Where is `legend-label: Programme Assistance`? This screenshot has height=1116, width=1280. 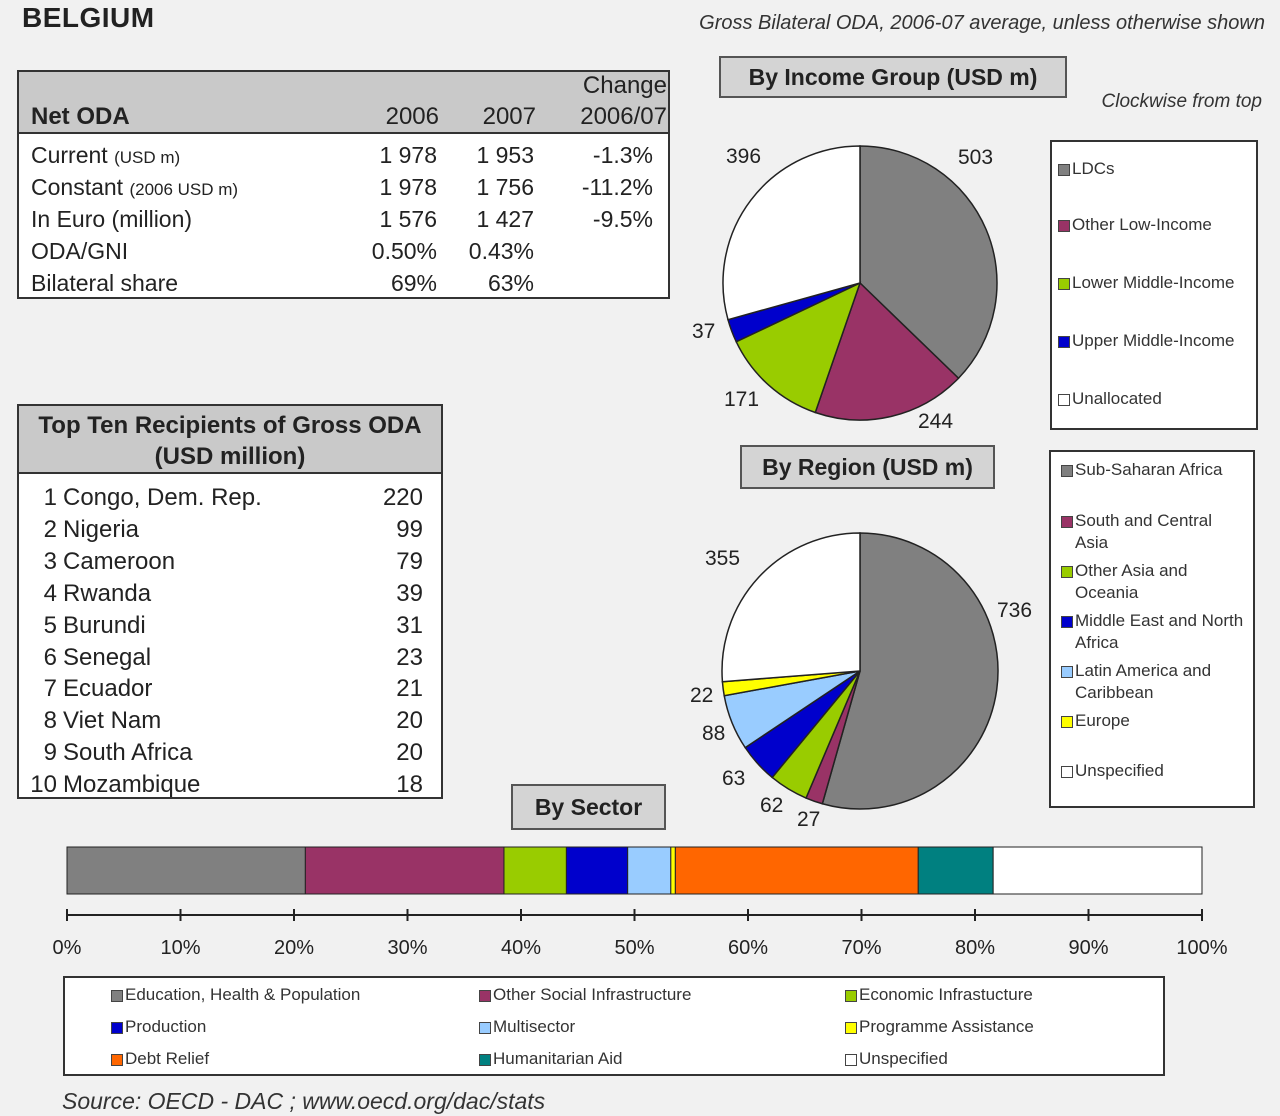 legend-label: Programme Assistance is located at coordinates (946, 1026).